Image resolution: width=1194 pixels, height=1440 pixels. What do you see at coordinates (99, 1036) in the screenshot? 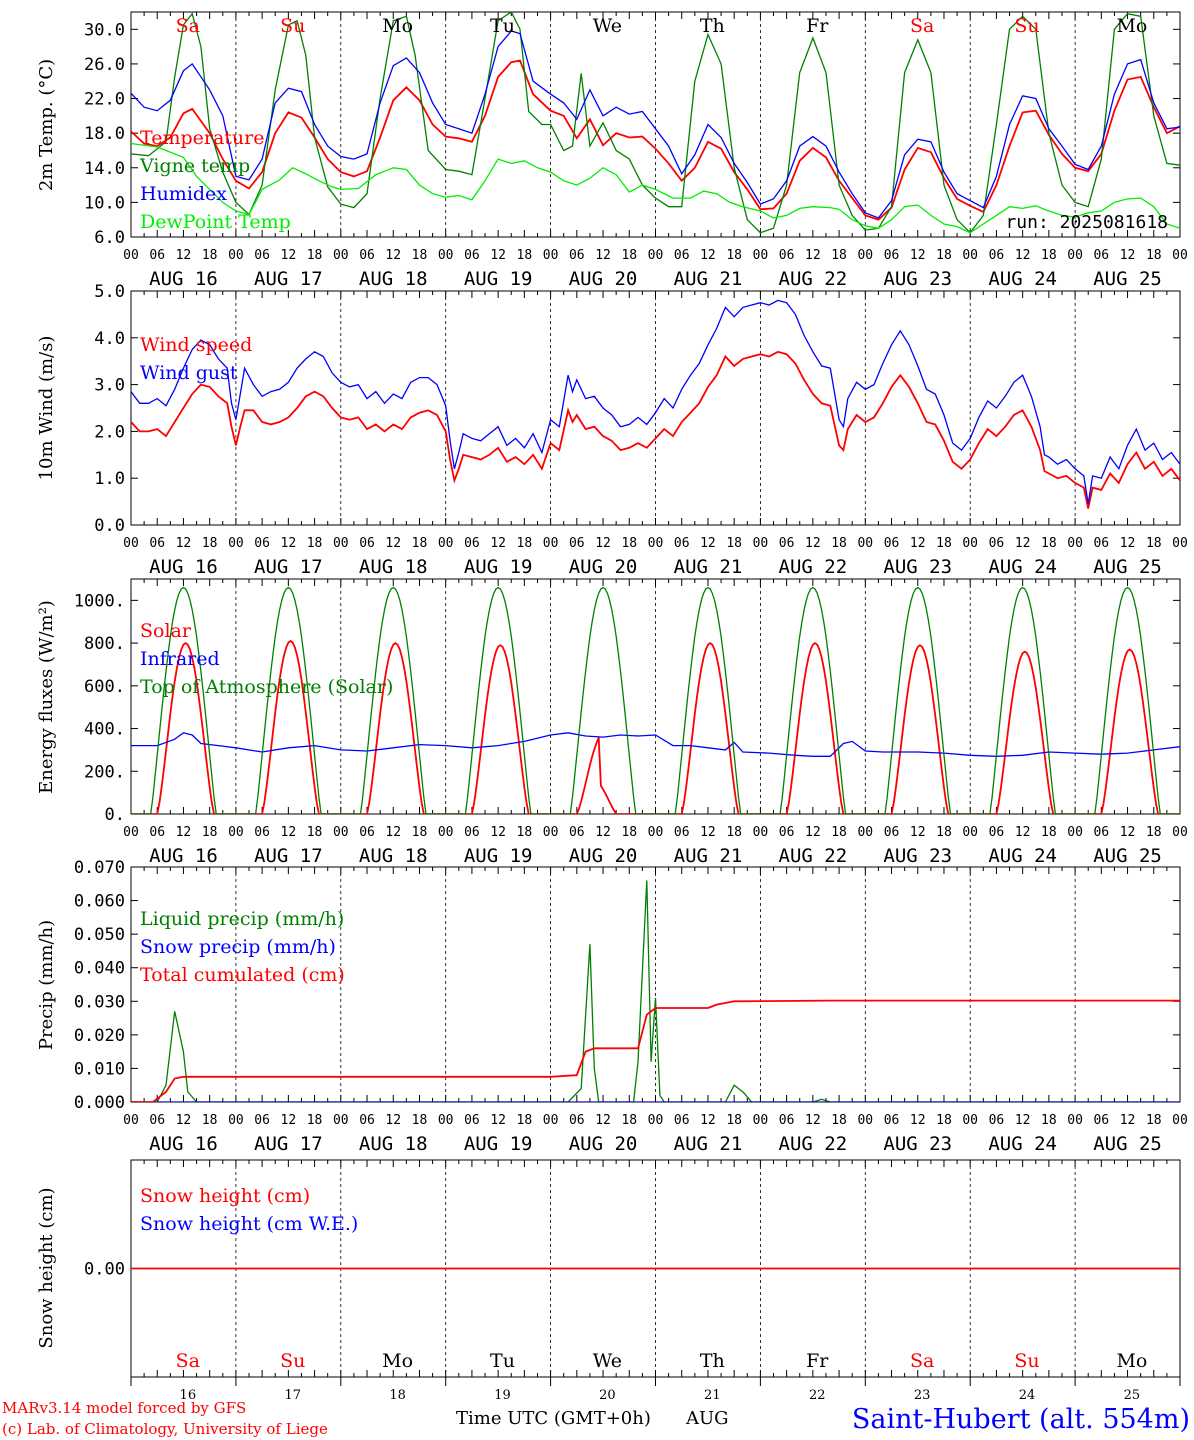
I see `y-tick-label: 0.020` at bounding box center [99, 1036].